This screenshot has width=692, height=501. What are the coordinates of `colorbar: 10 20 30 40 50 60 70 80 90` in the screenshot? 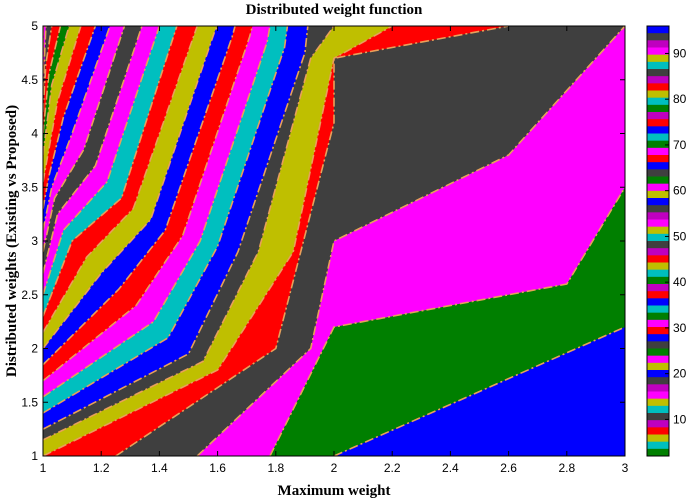 It's located at (666, 241).